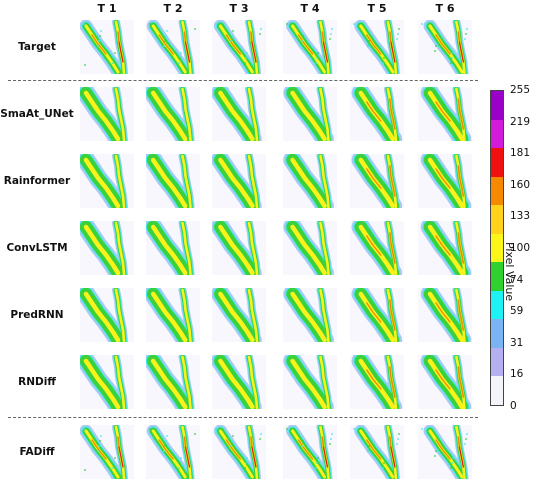 This screenshot has width=550, height=483. I want to click on column-header: T 1, so click(107, 8).